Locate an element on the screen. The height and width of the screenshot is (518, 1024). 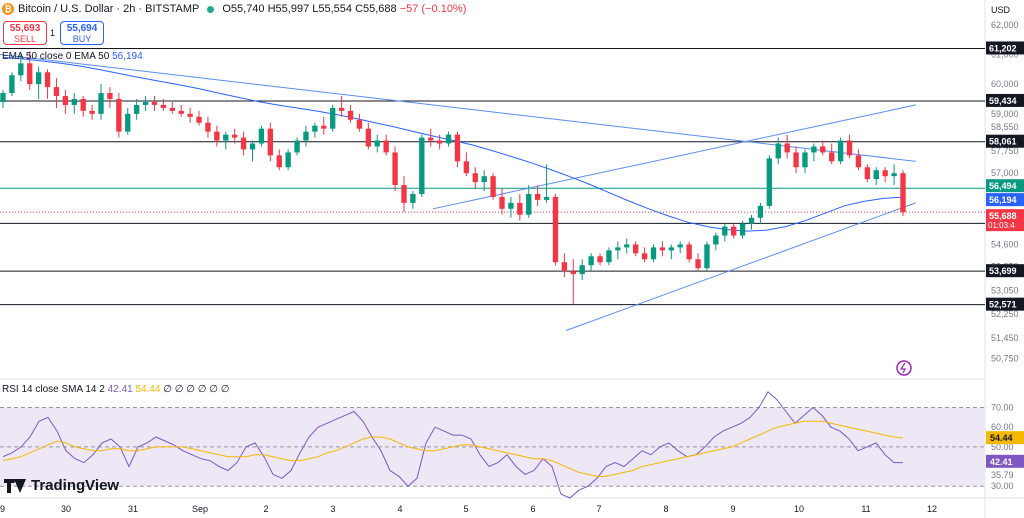
change-value: −57 (−0.10%) is located at coordinates (433, 9).